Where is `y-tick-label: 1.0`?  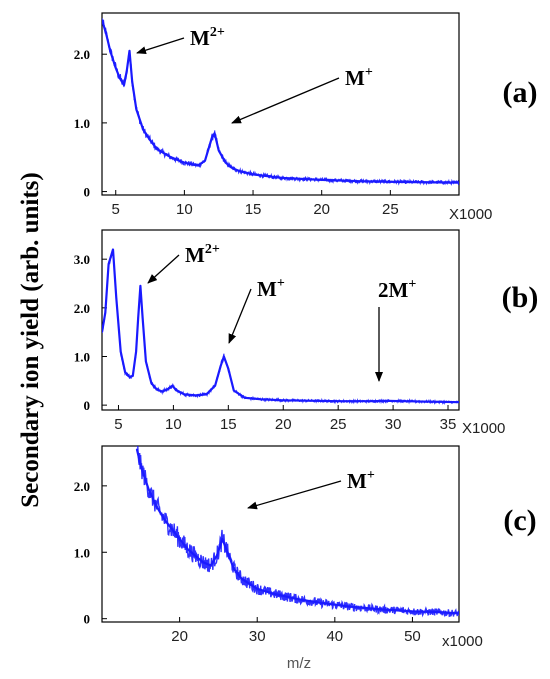
y-tick-label: 1.0 is located at coordinates (82, 356).